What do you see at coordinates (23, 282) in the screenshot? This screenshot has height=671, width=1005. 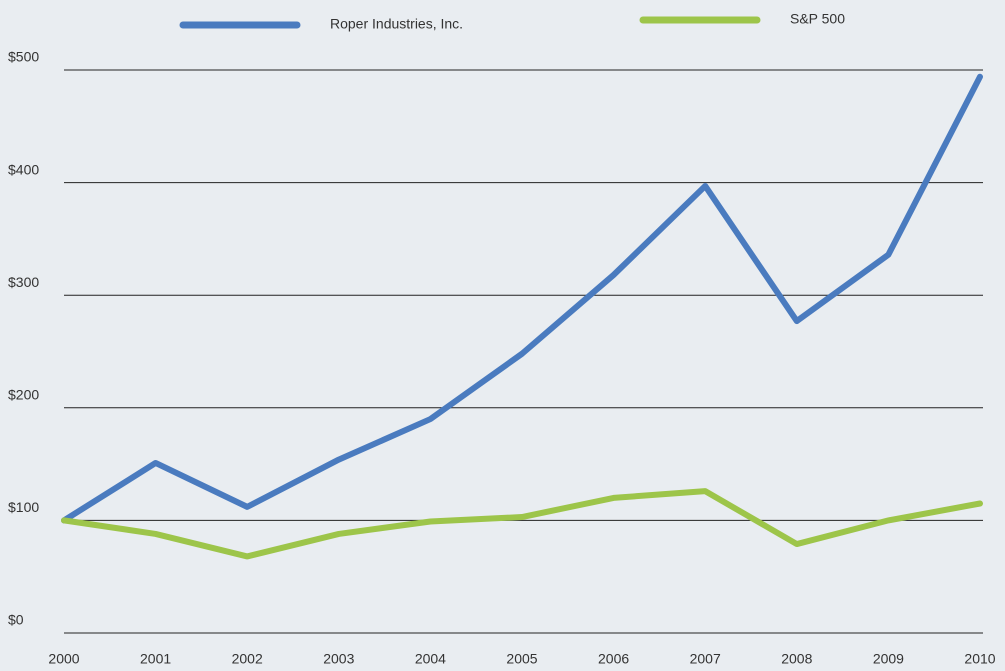 I see `y-tick-label: $300` at bounding box center [23, 282].